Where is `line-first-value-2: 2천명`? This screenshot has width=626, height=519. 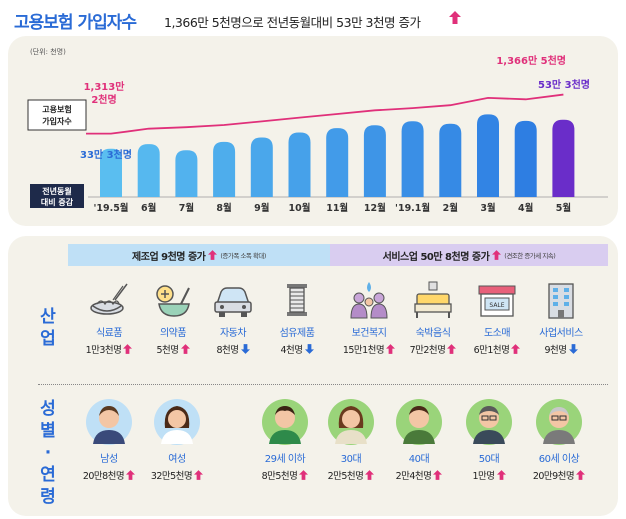
line-first-value-2: 2천명 is located at coordinates (103, 99).